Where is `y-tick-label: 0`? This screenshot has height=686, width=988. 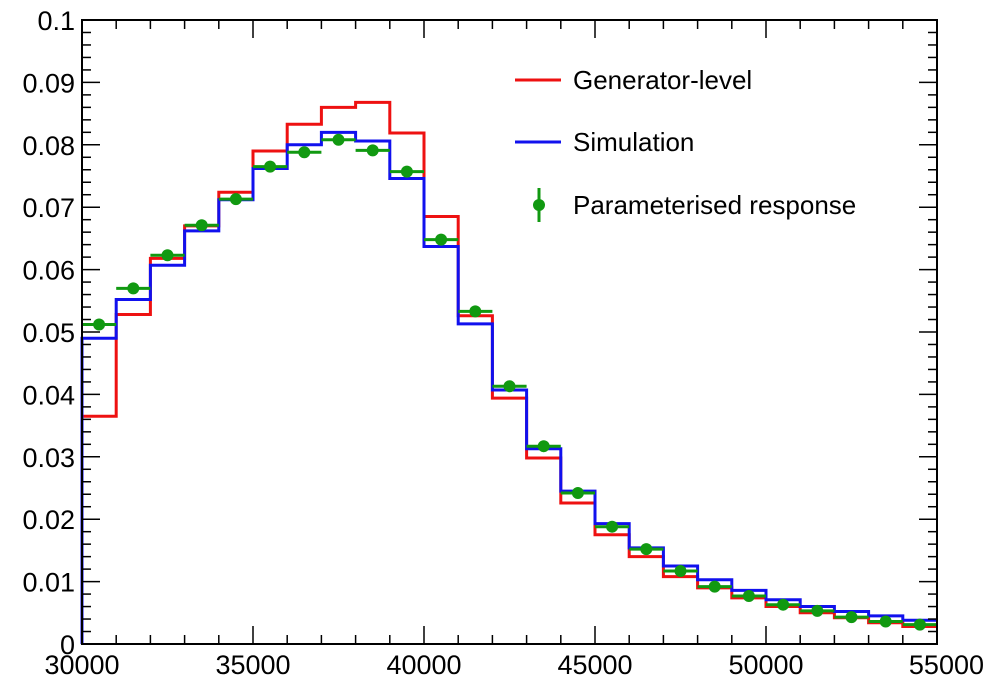
y-tick-label: 0 is located at coordinates (67, 645).